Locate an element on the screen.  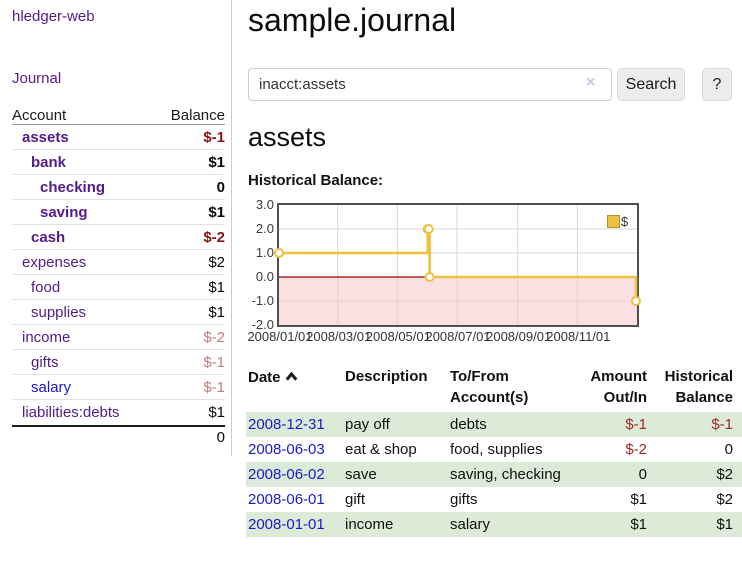
register-row: 2008-06-01 gift gifts $1 $2 is located at coordinates (494, 499).